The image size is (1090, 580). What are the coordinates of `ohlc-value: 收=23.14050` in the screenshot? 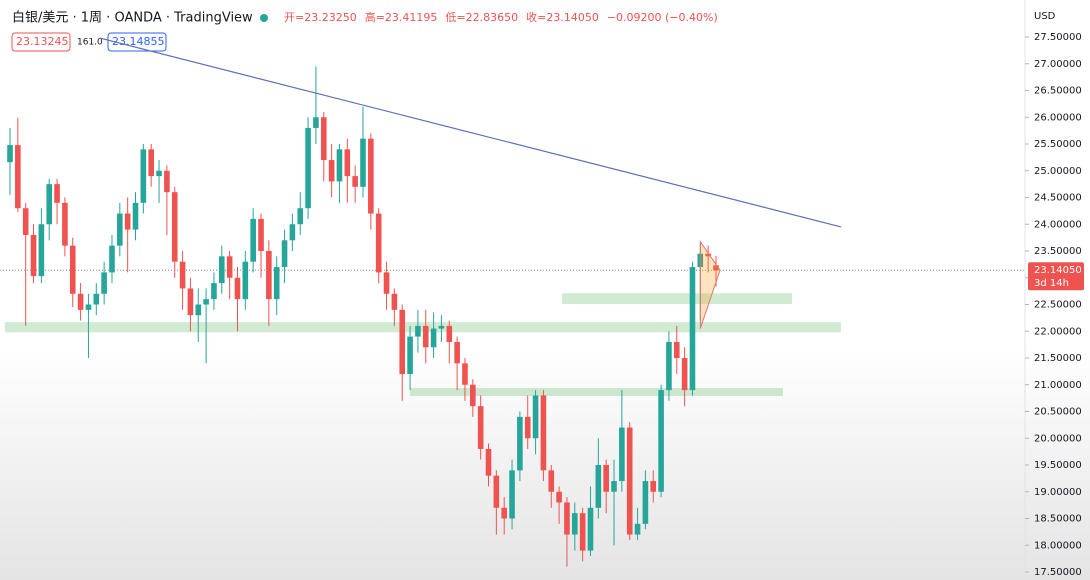 It's located at (562, 17).